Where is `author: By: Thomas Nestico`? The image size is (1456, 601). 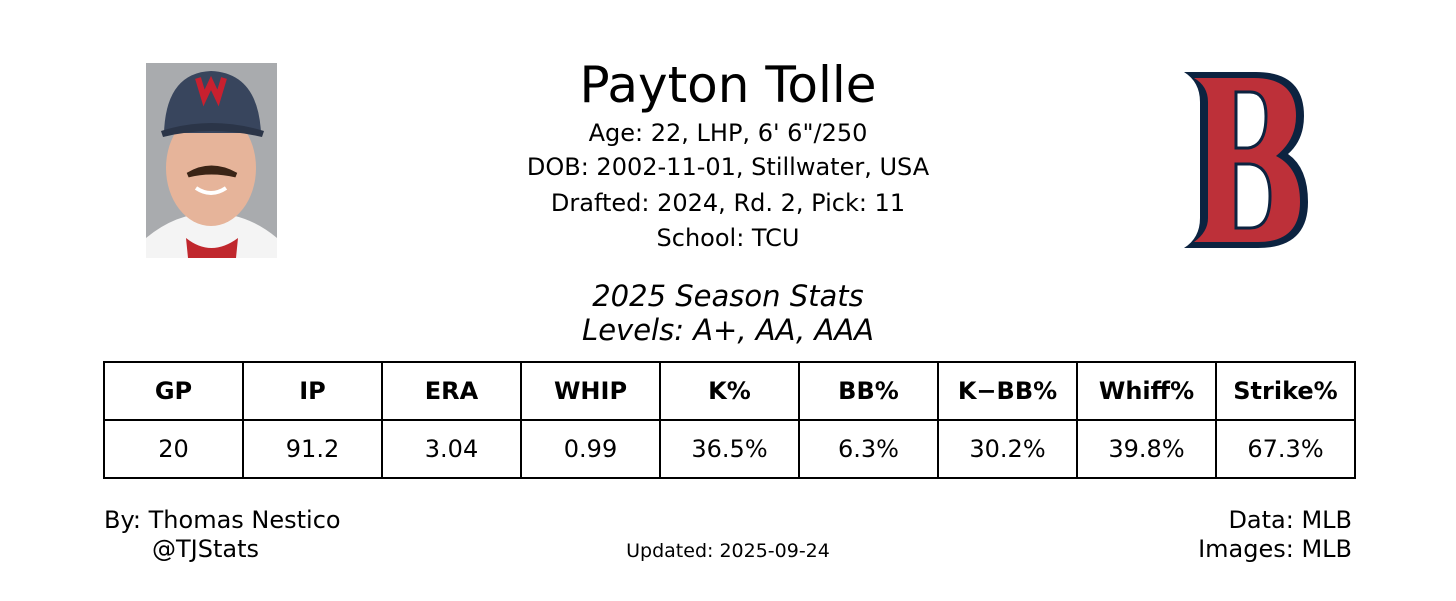
author: By: Thomas Nestico is located at coordinates (222, 520).